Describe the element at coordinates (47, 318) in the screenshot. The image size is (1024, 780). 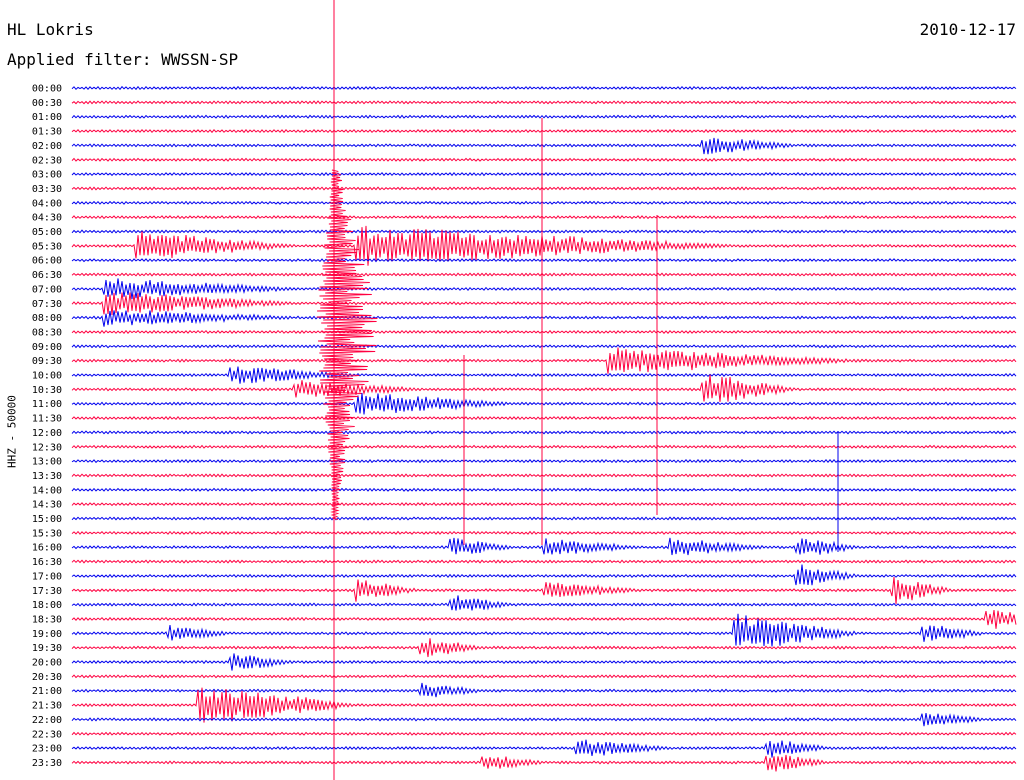
I see `row-label: 08:00` at that location.